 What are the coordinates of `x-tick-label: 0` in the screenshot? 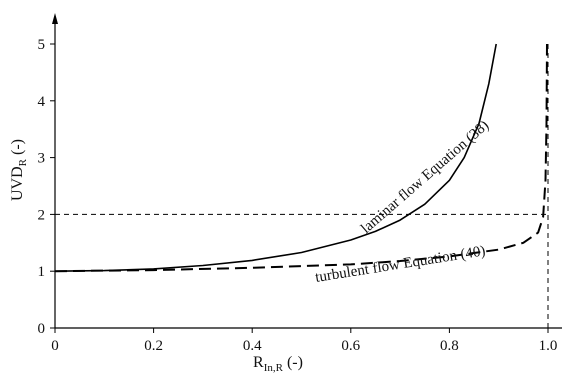 It's located at (55, 346).